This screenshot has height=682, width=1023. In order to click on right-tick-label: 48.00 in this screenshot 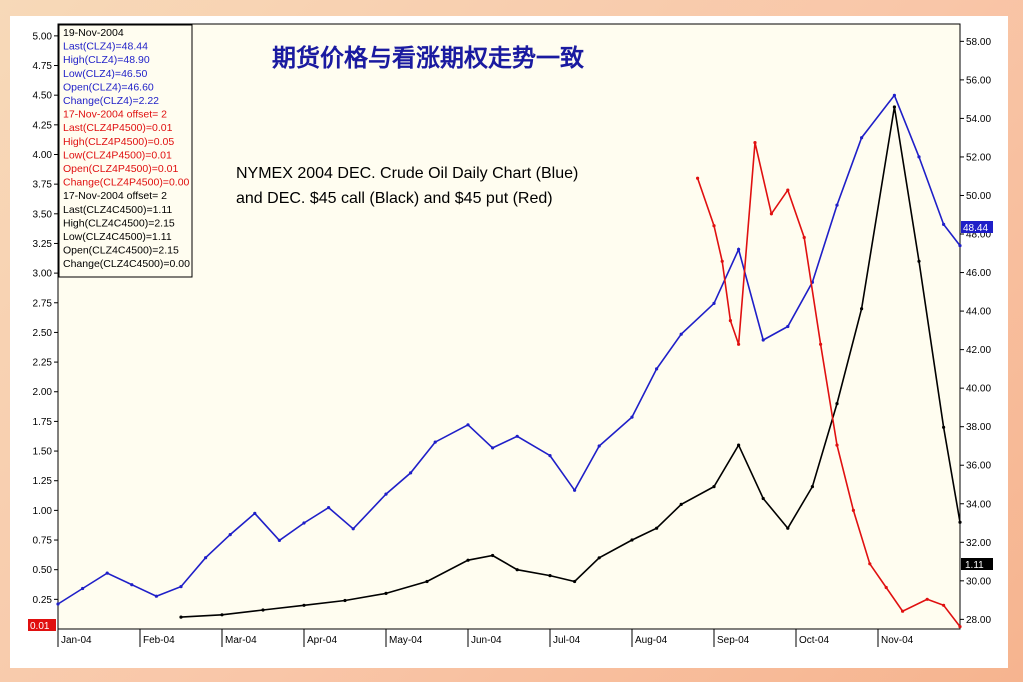, I will do `click(978, 235)`.